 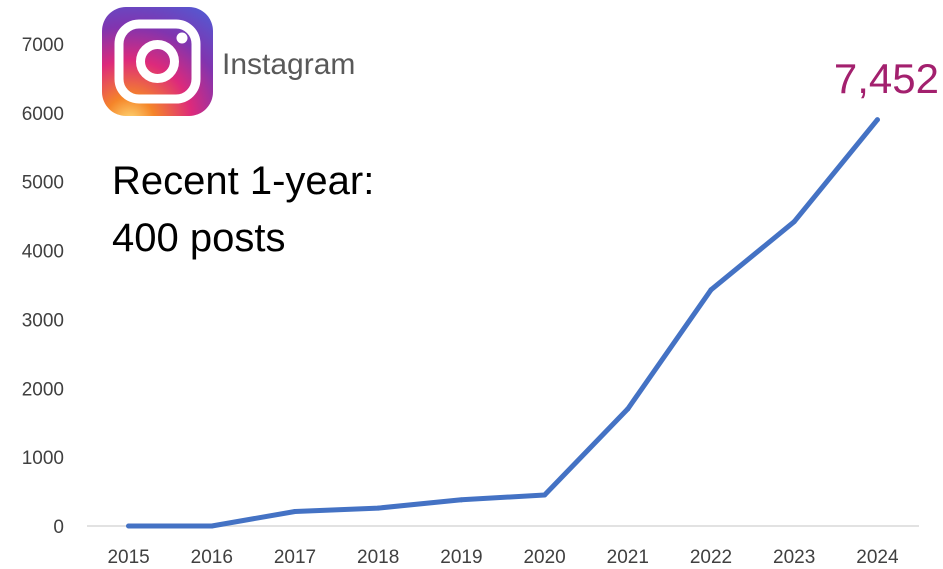 What do you see at coordinates (886, 78) in the screenshot?
I see `total-posts-label: 7,452` at bounding box center [886, 78].